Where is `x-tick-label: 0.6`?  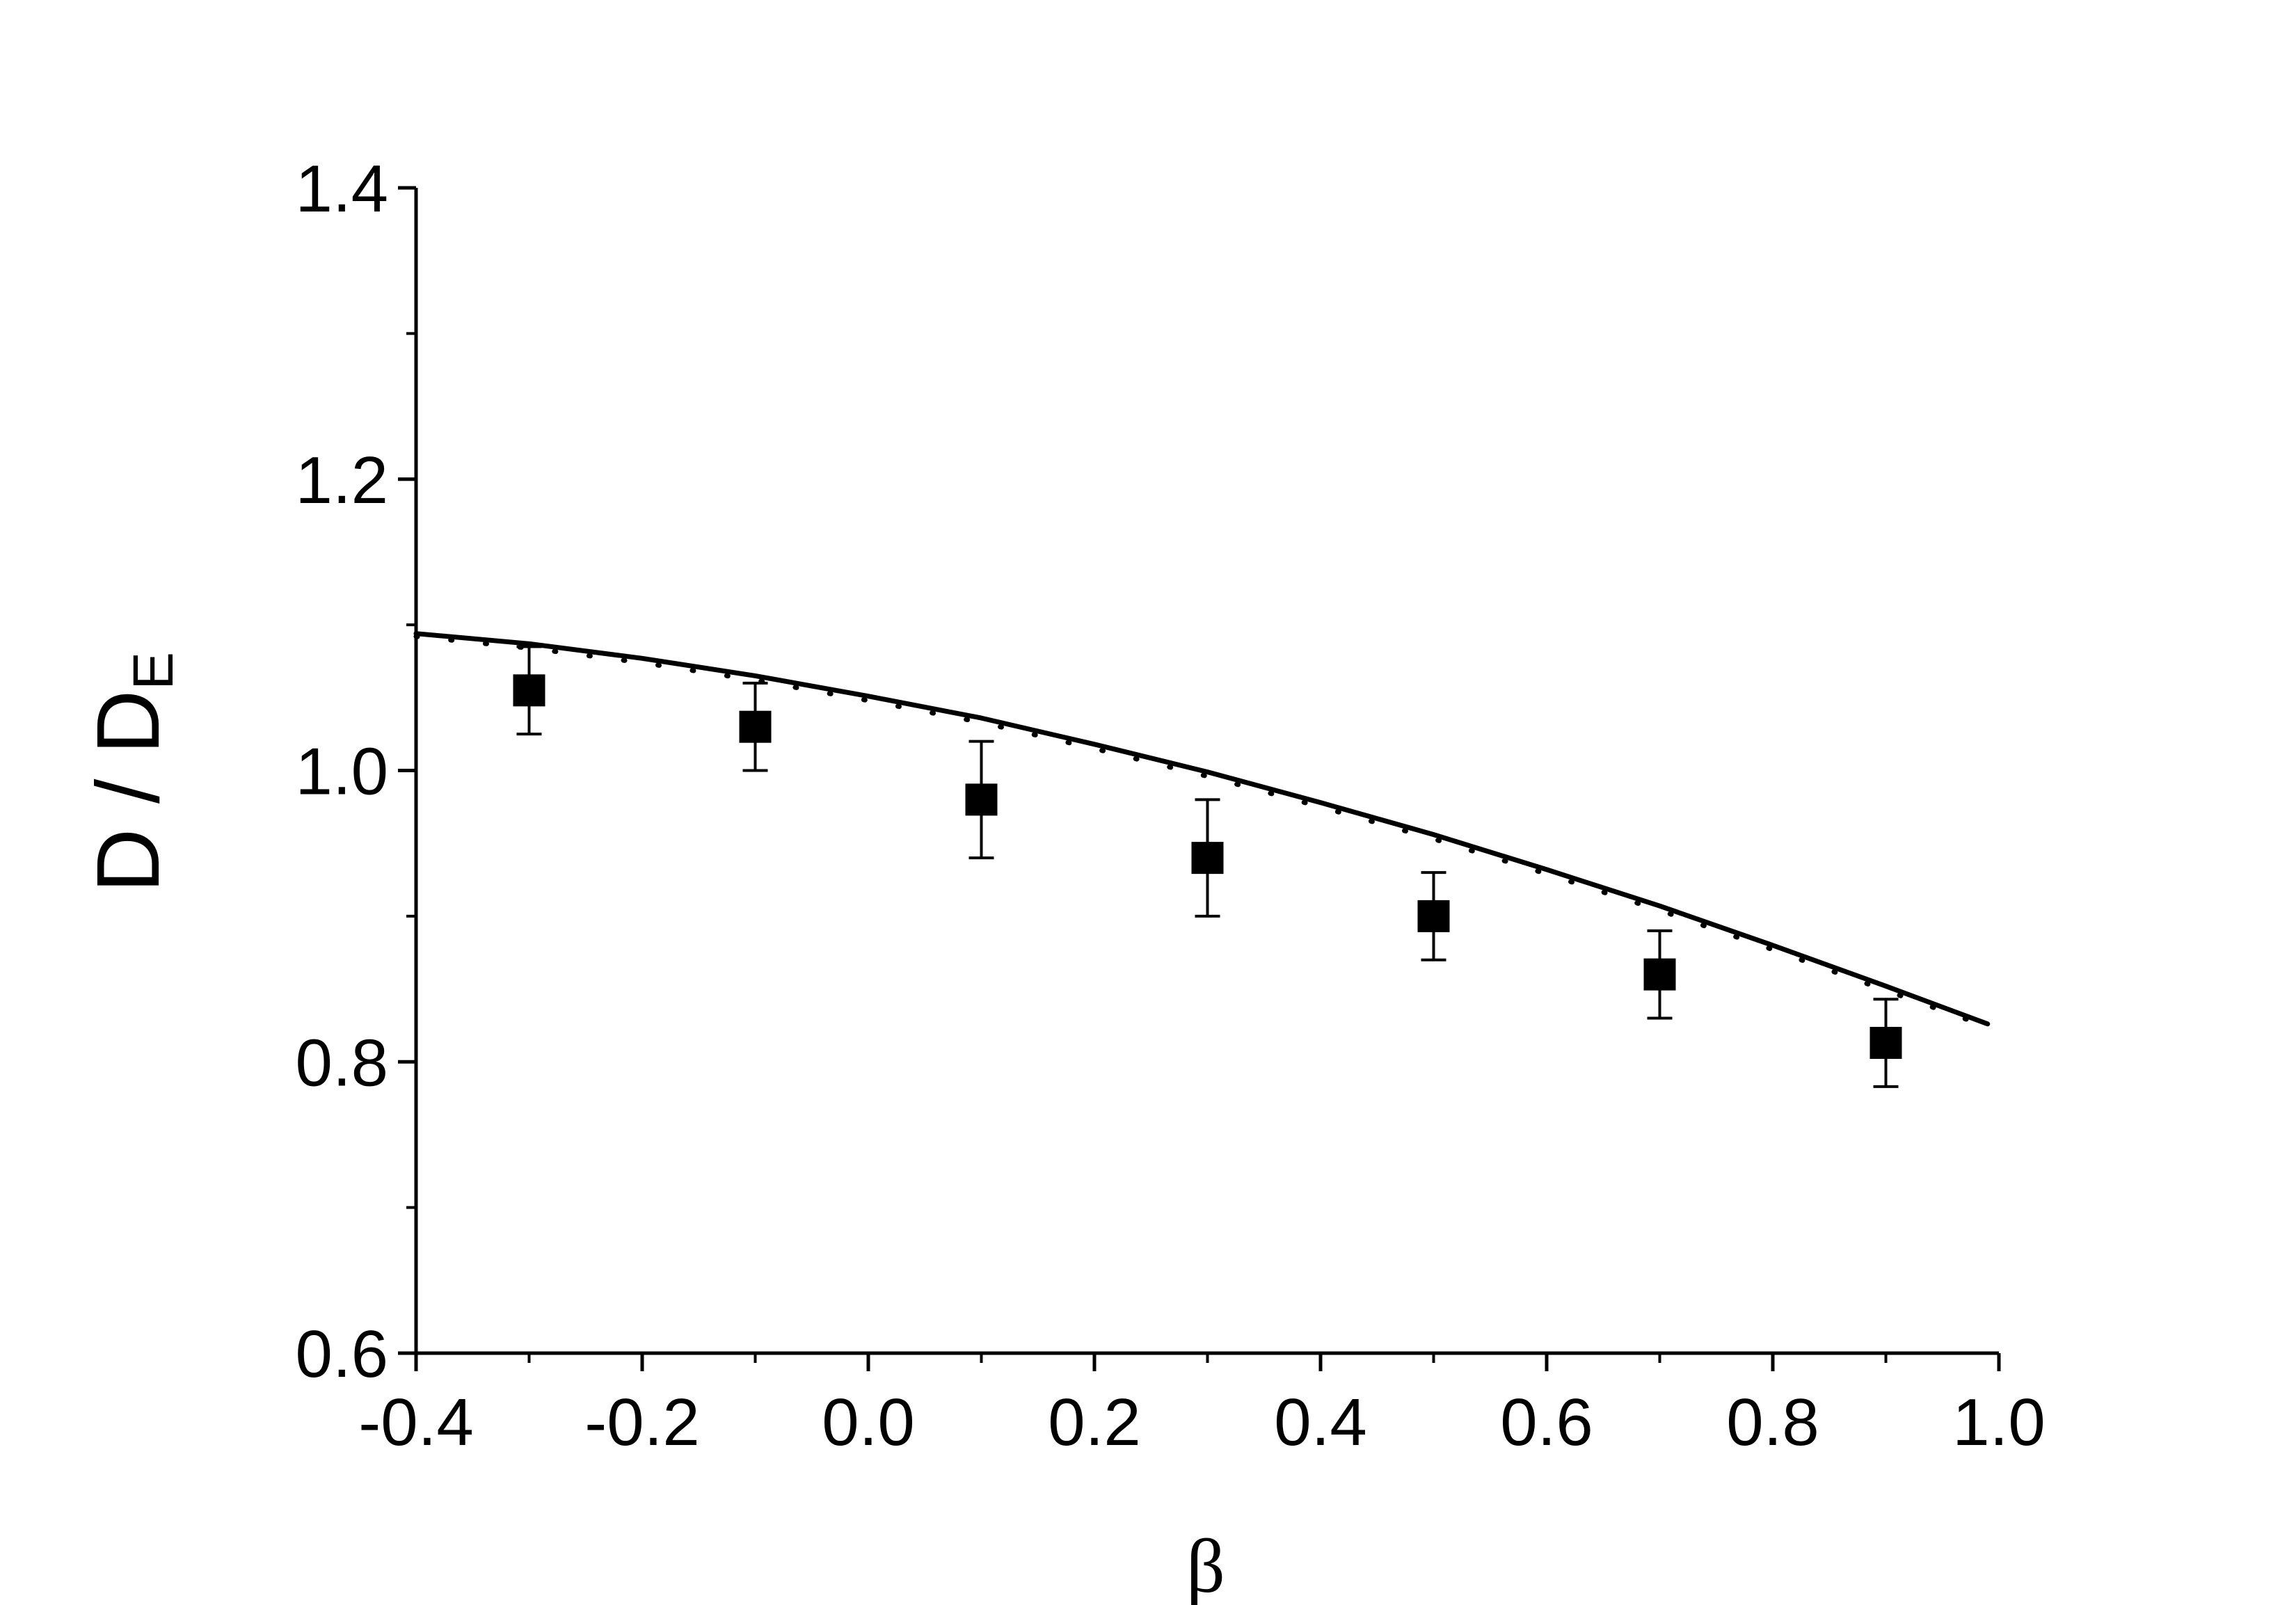 x-tick-label: 0.6 is located at coordinates (1547, 1422).